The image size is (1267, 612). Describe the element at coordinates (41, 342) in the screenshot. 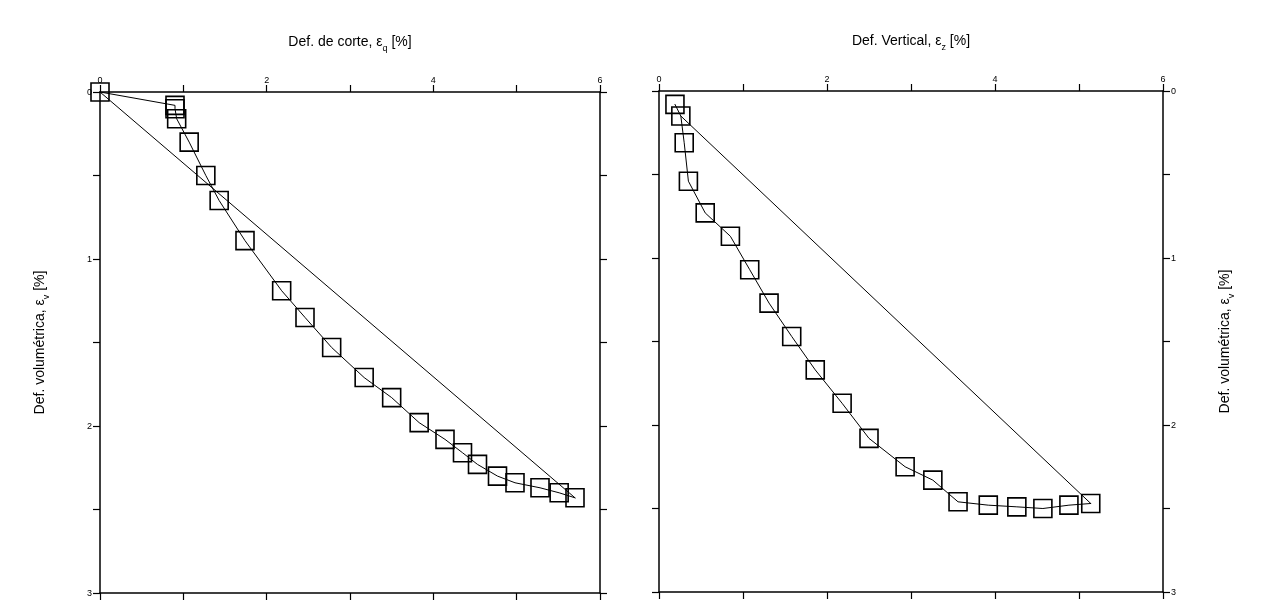

I see `y-axis-title: Def. volumétrica, εv [%]` at that location.